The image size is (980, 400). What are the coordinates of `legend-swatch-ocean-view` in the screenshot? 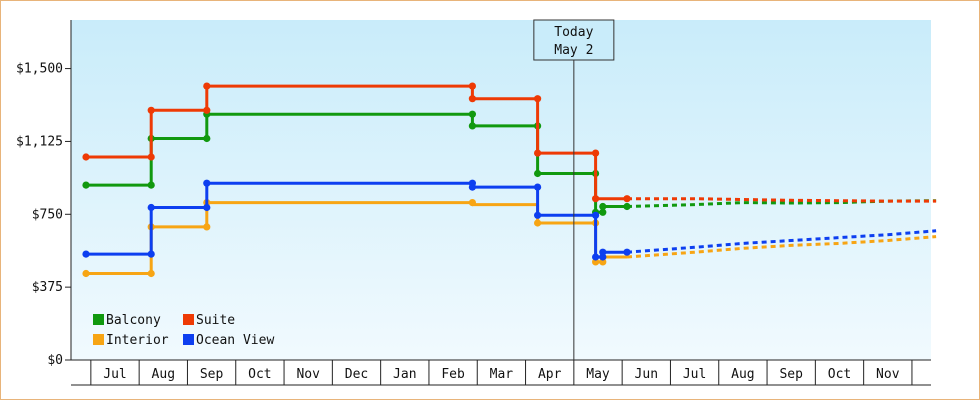 It's located at (188, 339).